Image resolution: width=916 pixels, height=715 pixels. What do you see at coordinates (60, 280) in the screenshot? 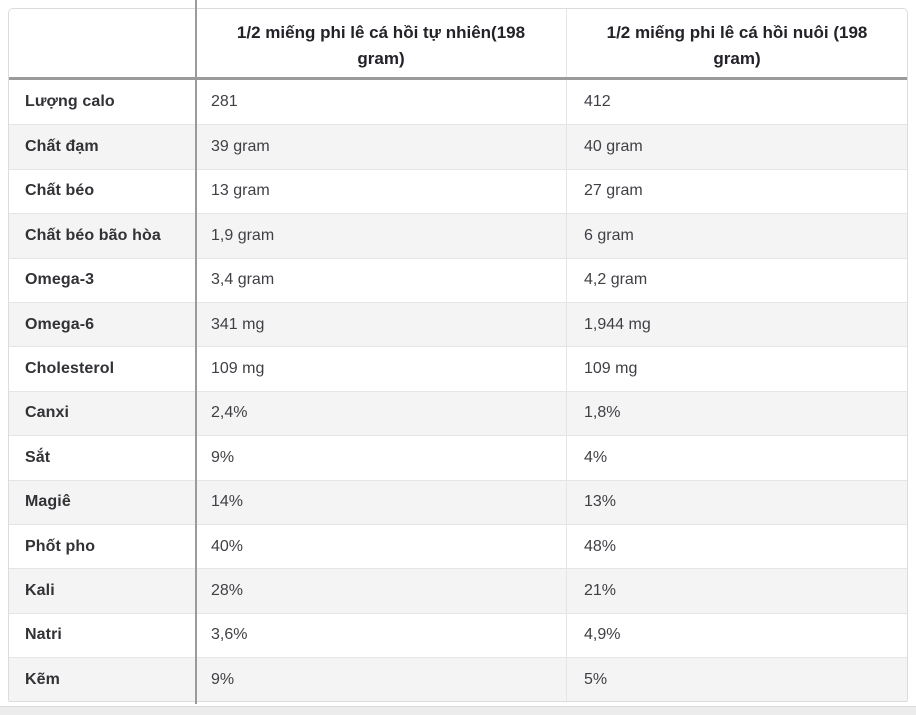
I see `row-label: Omega-3` at bounding box center [60, 280].